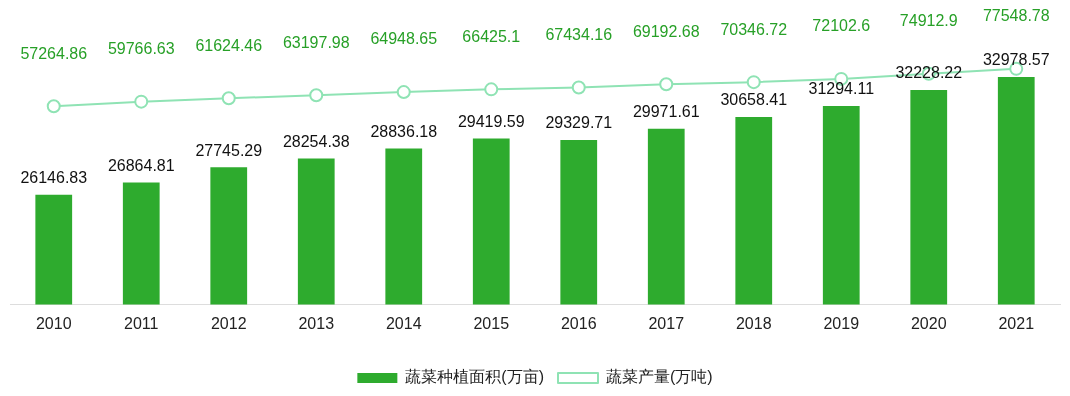 The image size is (1070, 396). What do you see at coordinates (578, 324) in the screenshot?
I see `x-tick-label: 2016` at bounding box center [578, 324].